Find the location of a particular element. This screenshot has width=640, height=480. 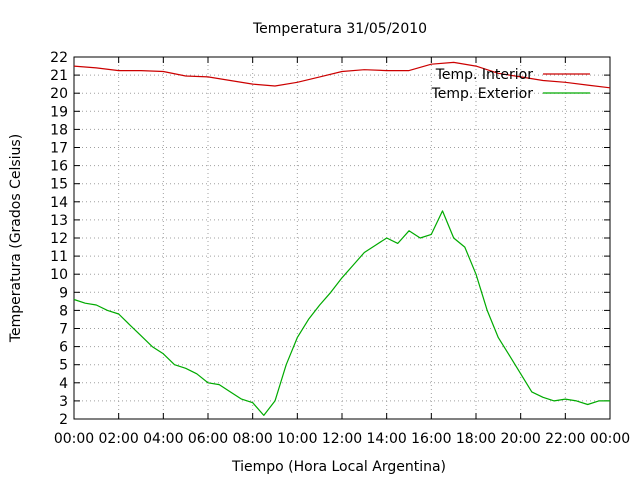

y-tick-label: 14 is located at coordinates (59, 203).